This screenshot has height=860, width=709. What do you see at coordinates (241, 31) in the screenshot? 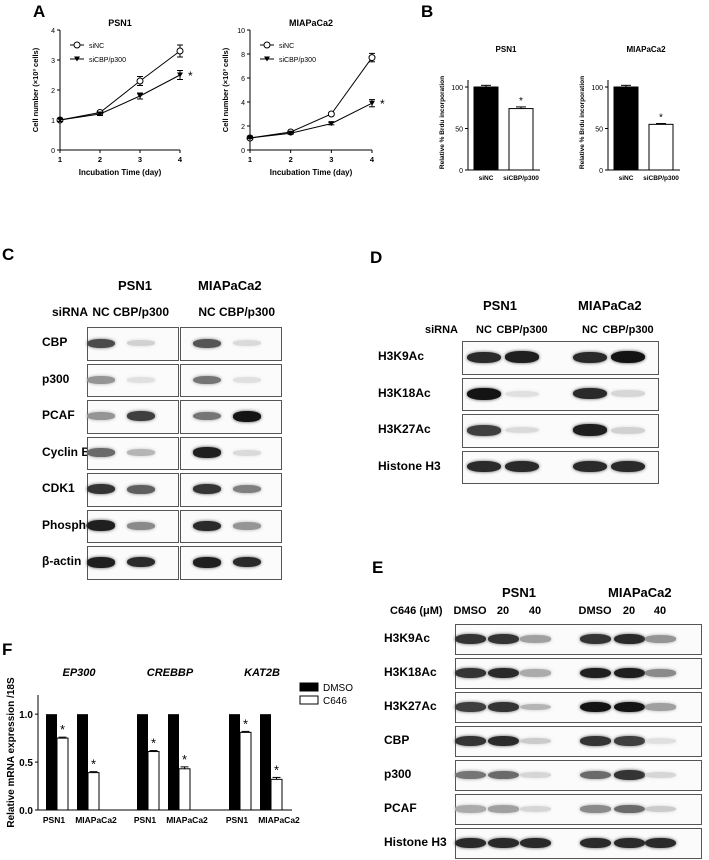
I see `y-tick-label: 10` at bounding box center [241, 31].